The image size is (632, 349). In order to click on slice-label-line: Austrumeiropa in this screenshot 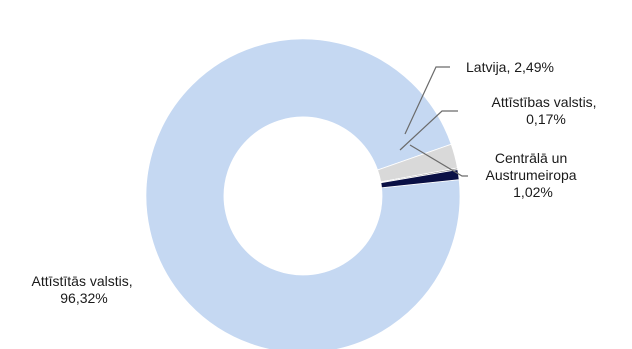, I will do `click(531, 175)`.